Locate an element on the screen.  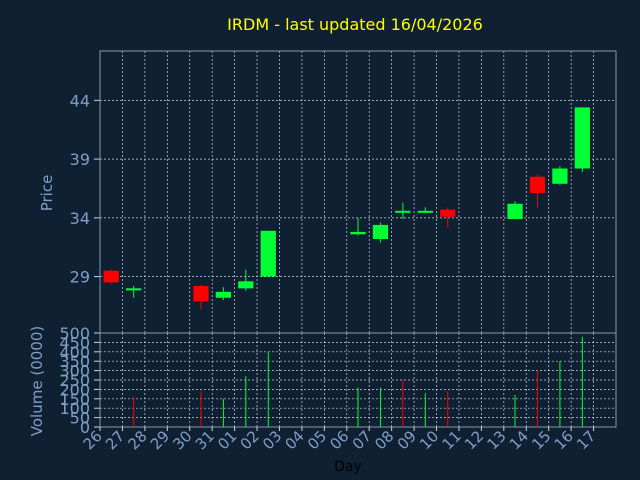
chart-title: IRDM - last updated 16/04/2026 is located at coordinates (355, 24).